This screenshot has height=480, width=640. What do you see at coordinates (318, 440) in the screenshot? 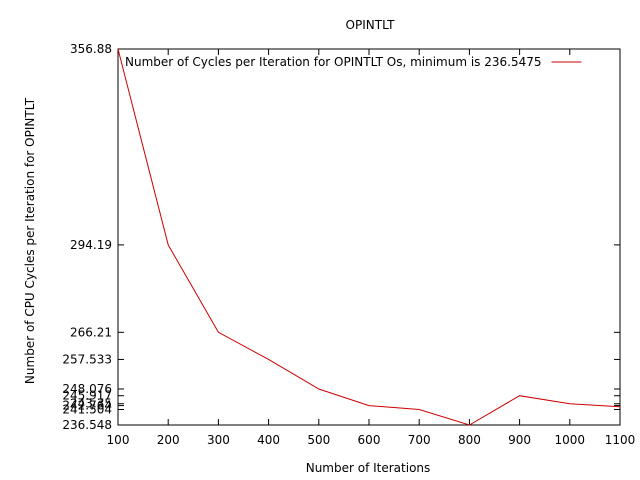
I see `x-tick-label: 500` at bounding box center [318, 440].